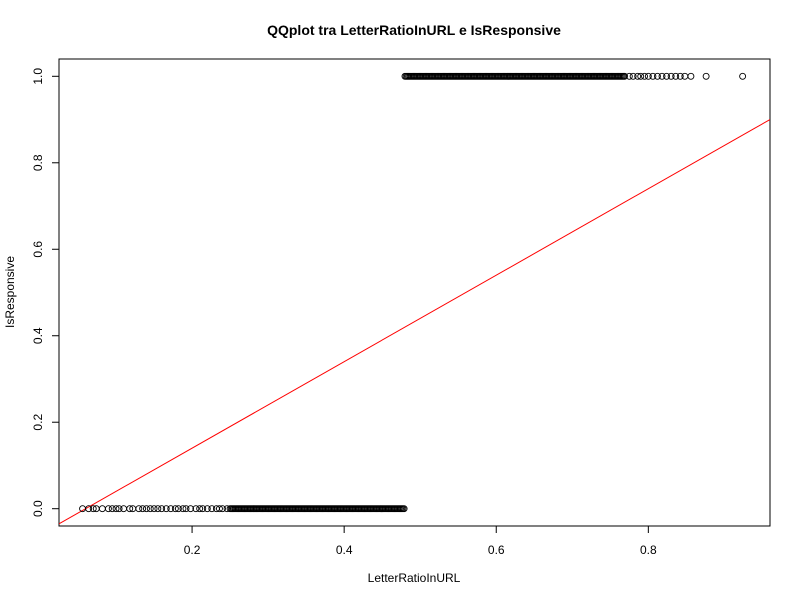 The width and height of the screenshot is (800, 600). Describe the element at coordinates (496, 550) in the screenshot. I see `x-tick-label: 0.6` at that location.